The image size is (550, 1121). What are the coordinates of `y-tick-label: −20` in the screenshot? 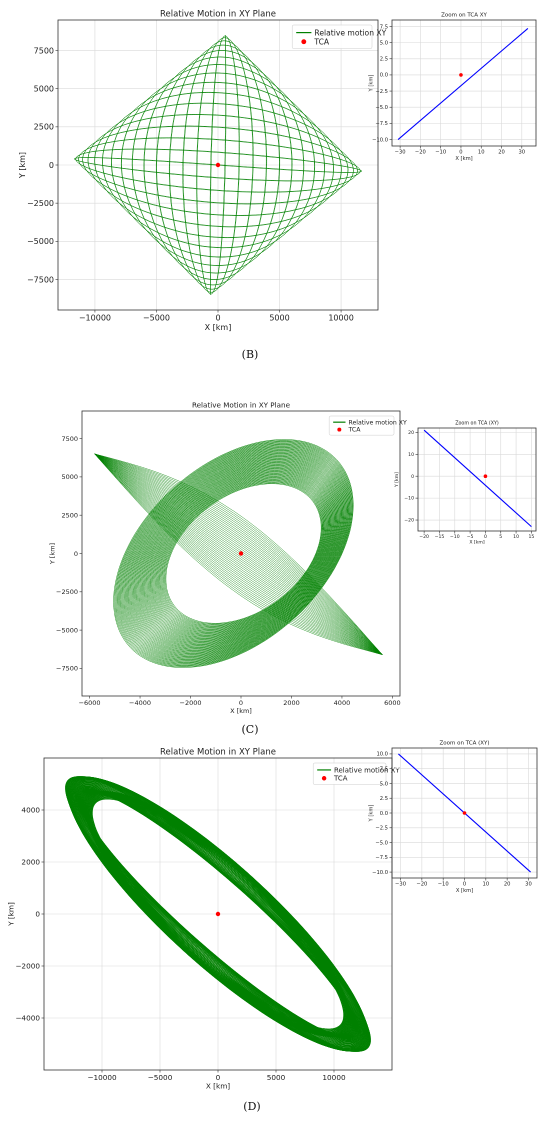 It's located at (409, 521).